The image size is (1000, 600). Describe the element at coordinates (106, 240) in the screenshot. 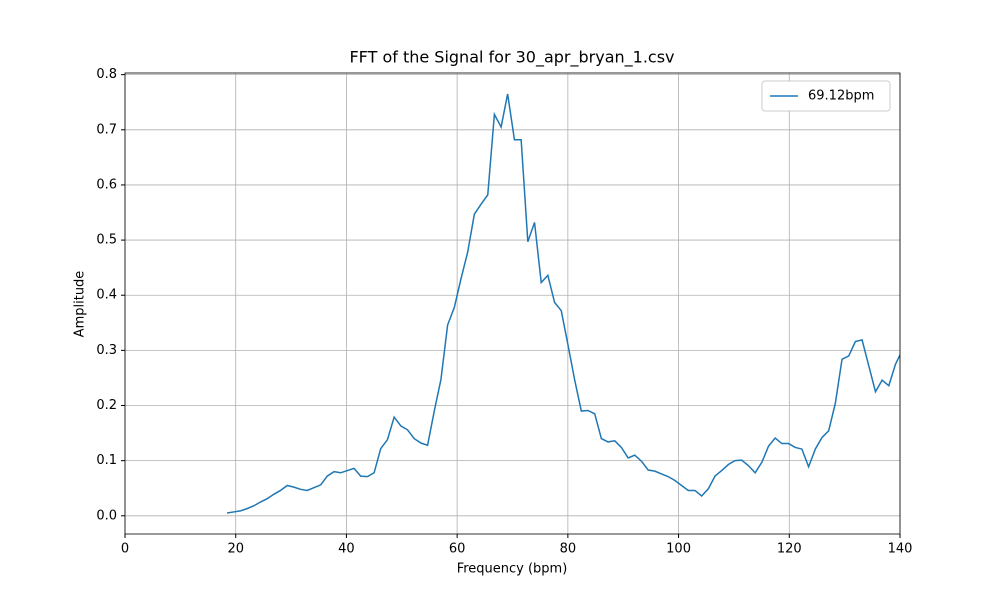

I see `y-tick-label: 0.5` at that location.